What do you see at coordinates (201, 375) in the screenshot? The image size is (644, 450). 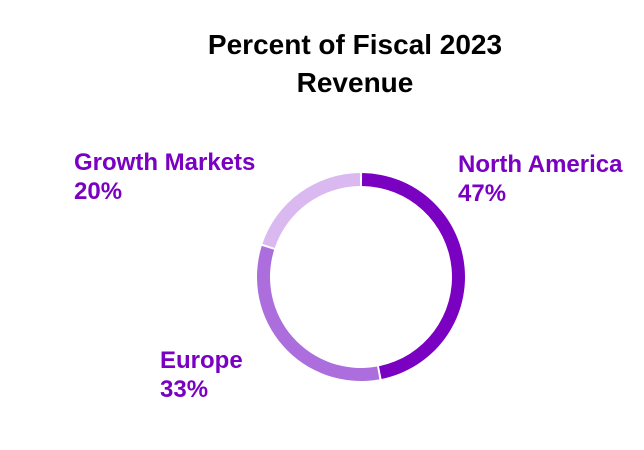 I see `slice-label-europe: Europe 33%` at bounding box center [201, 375].